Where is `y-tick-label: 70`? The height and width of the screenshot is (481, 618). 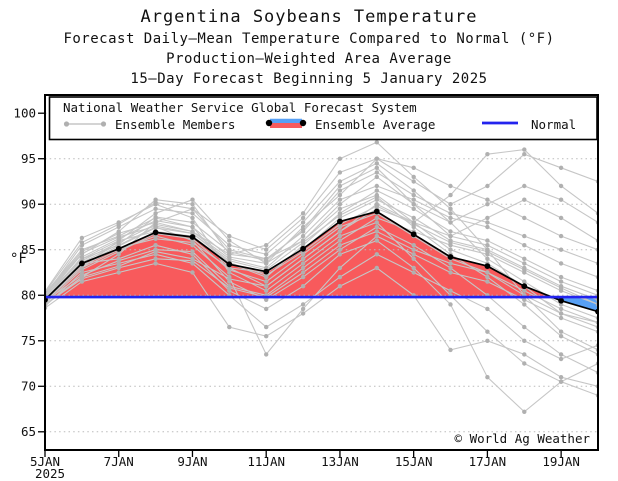
y-tick-label: 70 is located at coordinates (28, 385).